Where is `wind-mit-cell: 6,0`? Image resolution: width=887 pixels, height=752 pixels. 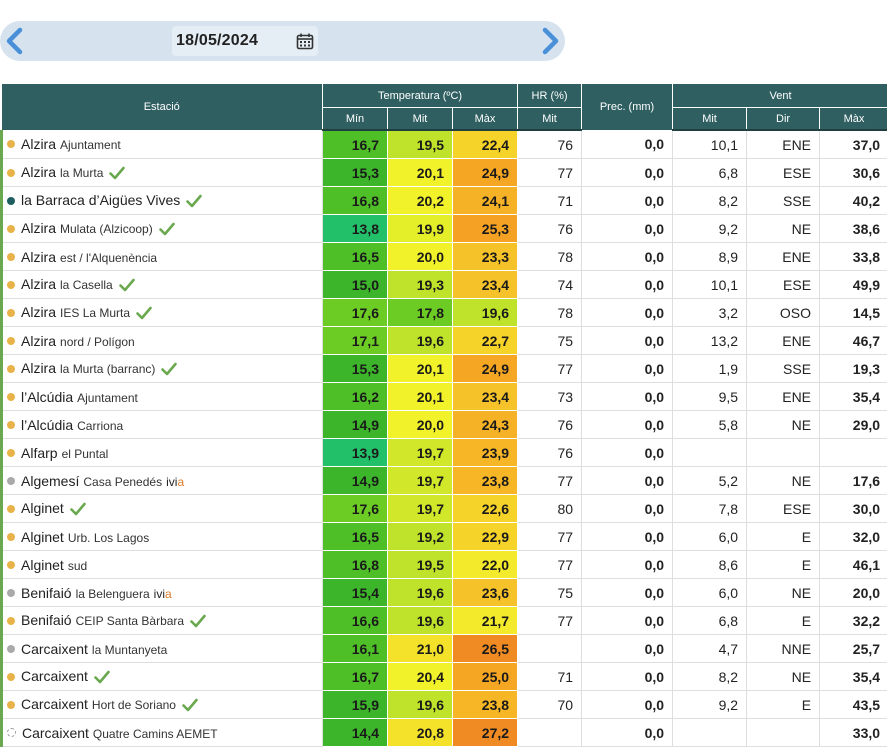
wind-mit-cell: 6,0 is located at coordinates (710, 536).